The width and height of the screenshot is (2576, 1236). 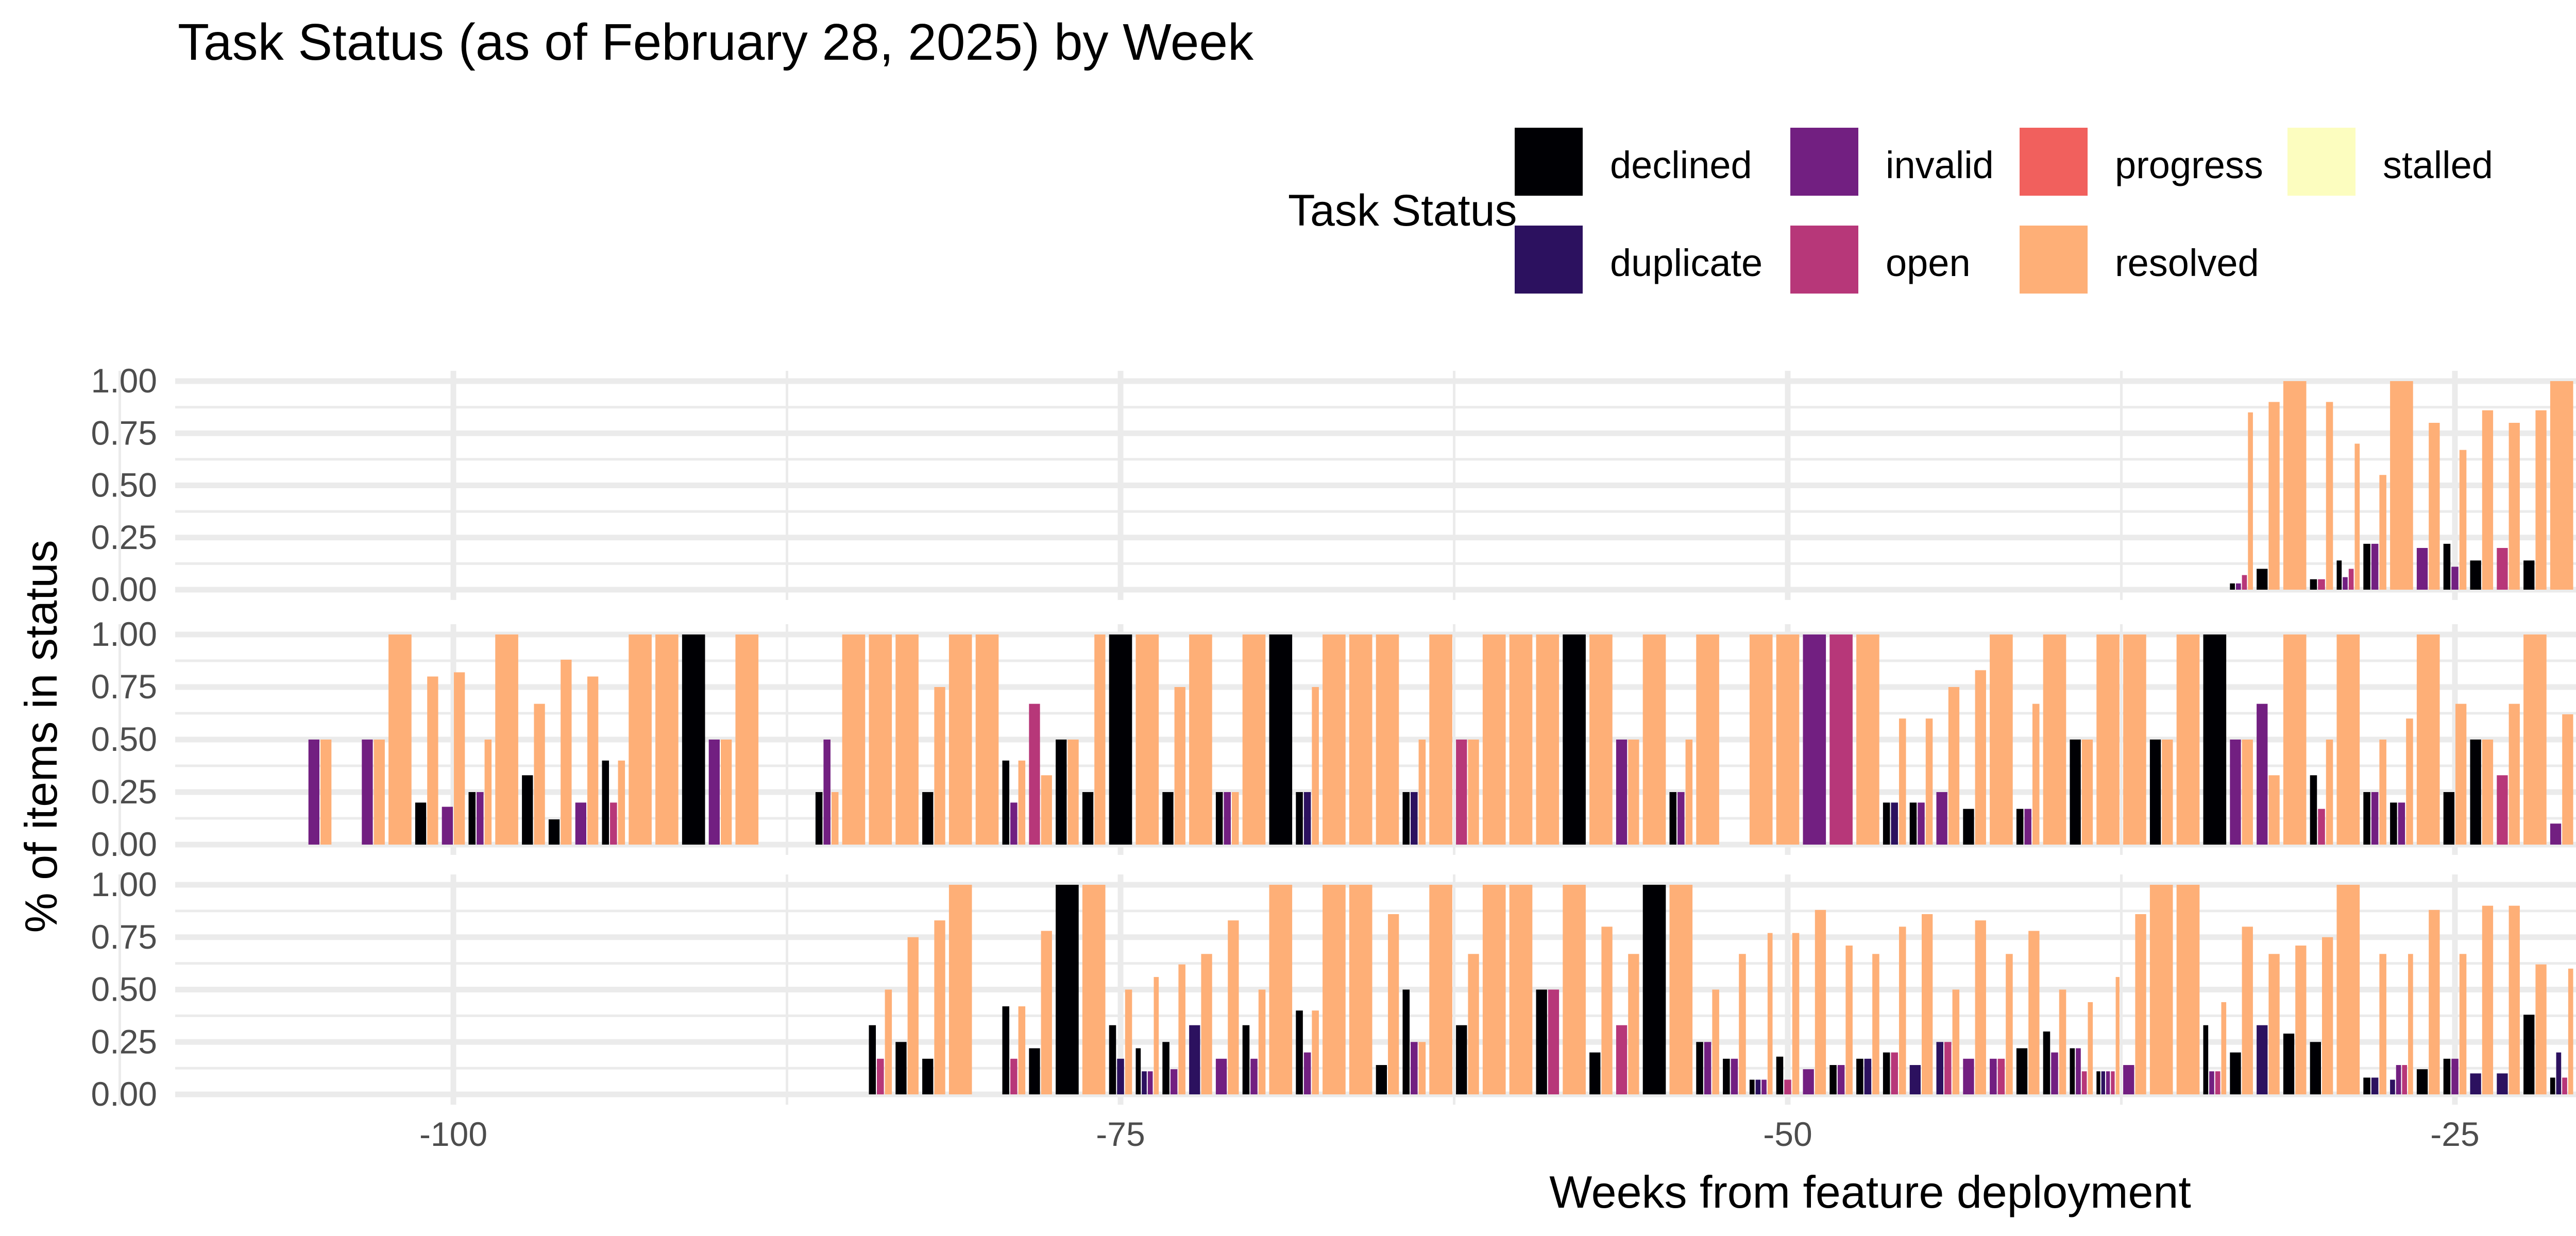 What do you see at coordinates (2084, 1082) in the screenshot?
I see `bar-HTTP-deprecation-w-39-open` at bounding box center [2084, 1082].